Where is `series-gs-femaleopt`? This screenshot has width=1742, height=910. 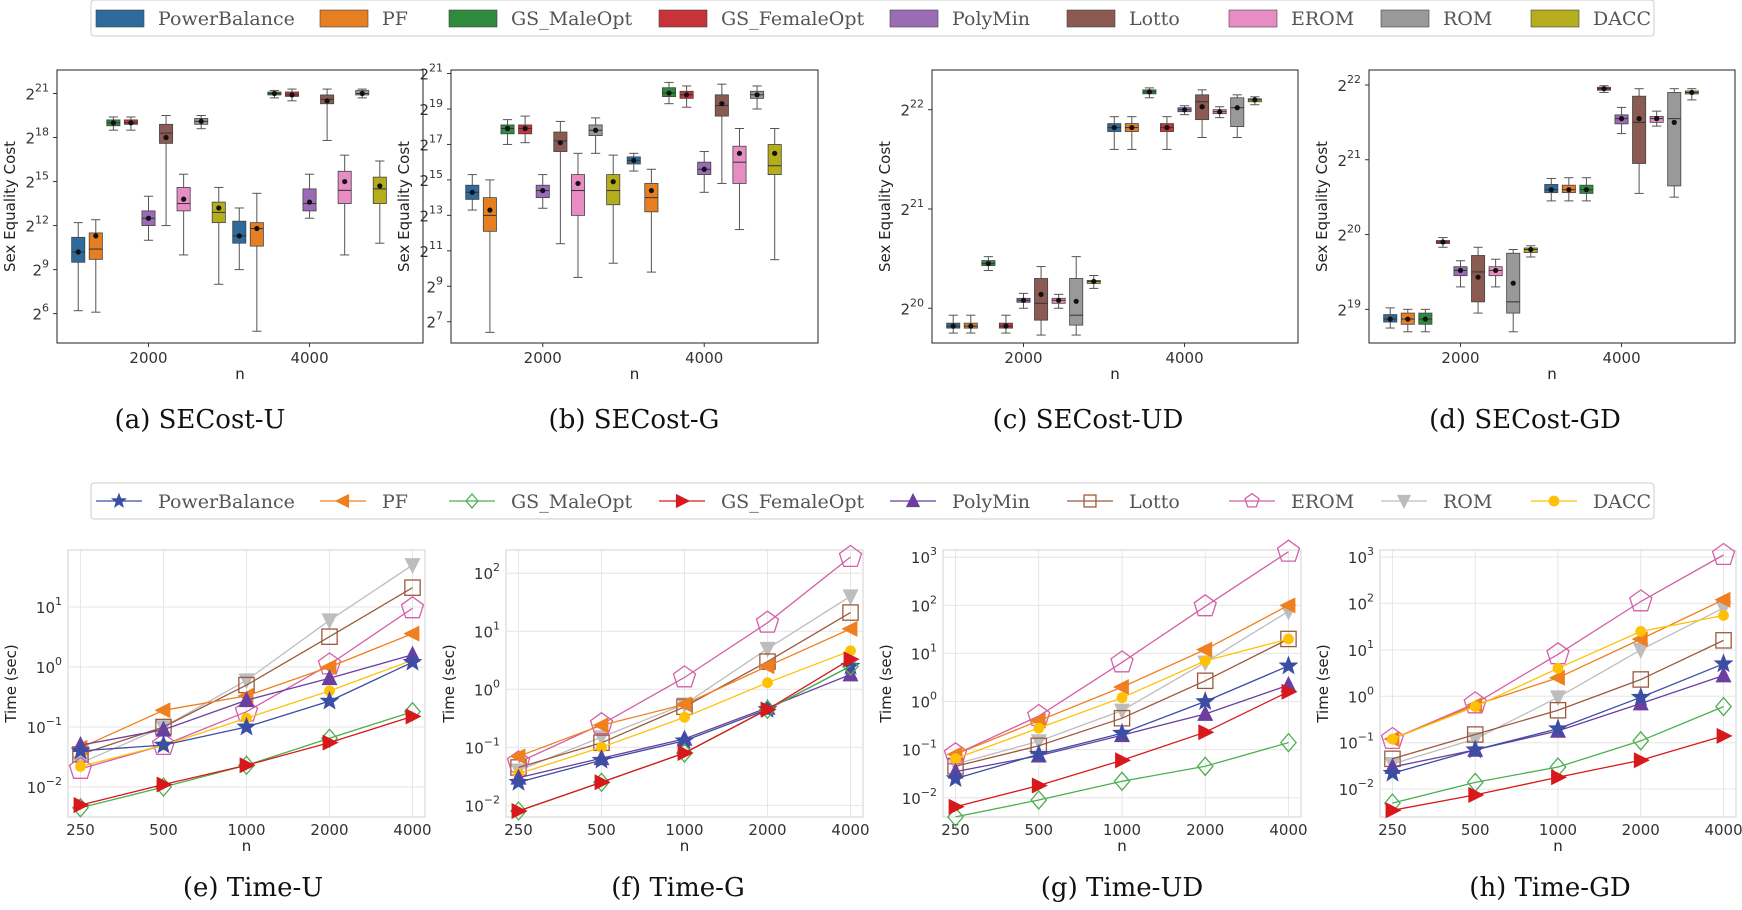 series-gs-femaleopt is located at coordinates (247, 761).